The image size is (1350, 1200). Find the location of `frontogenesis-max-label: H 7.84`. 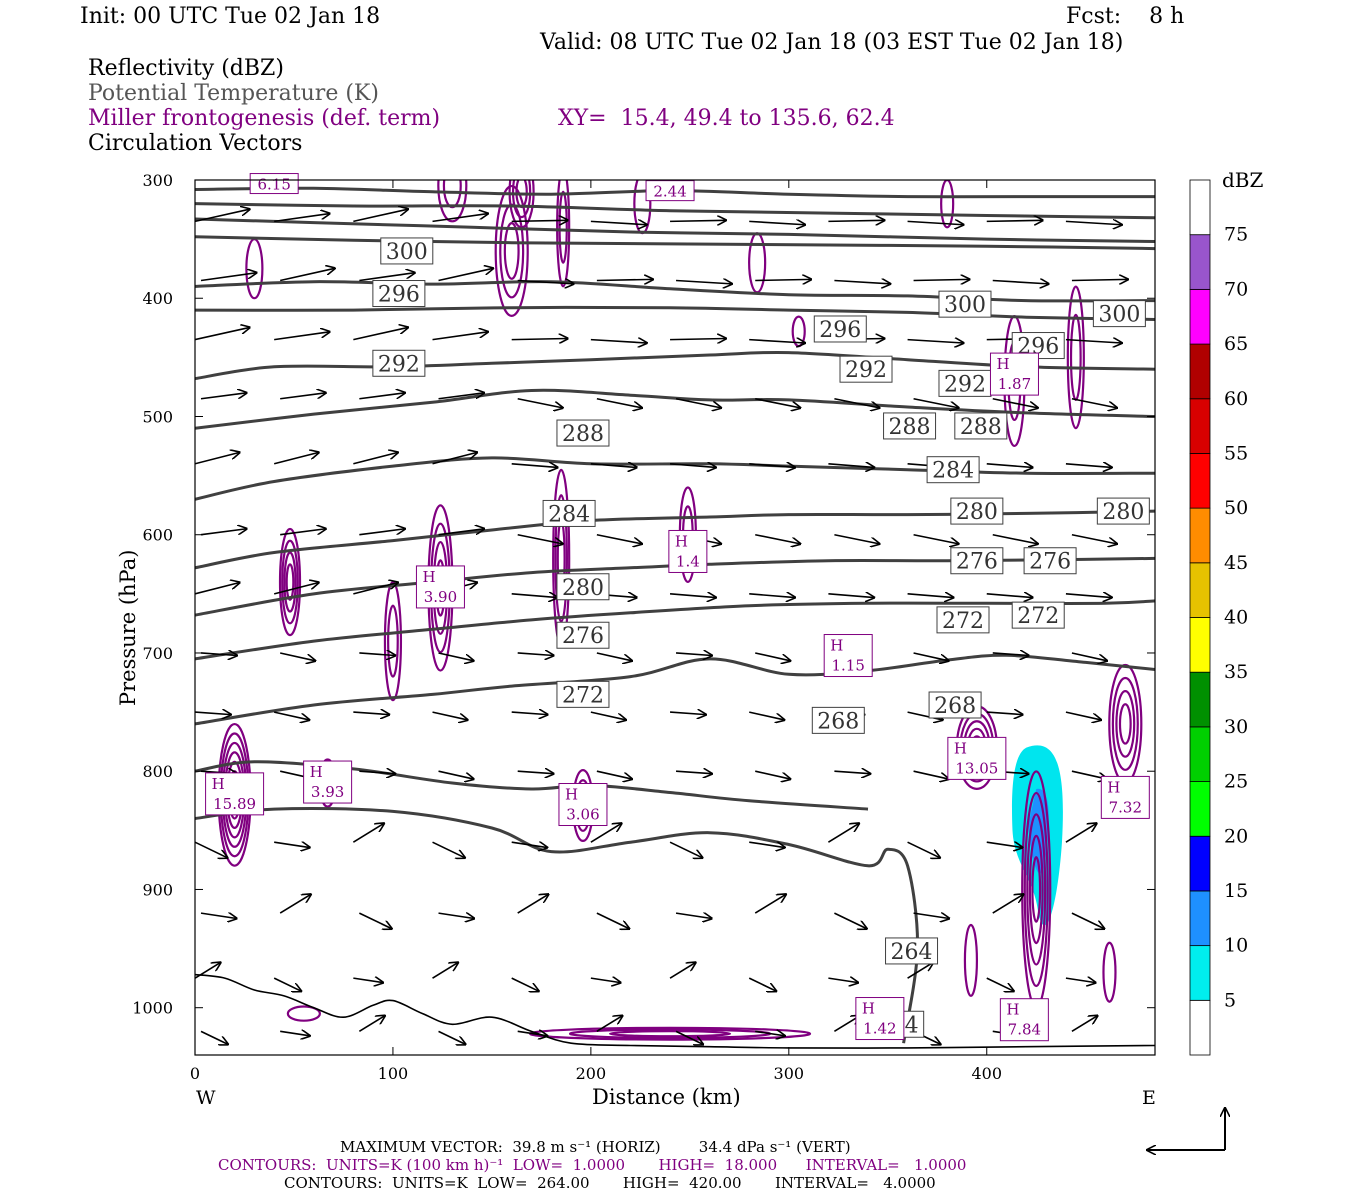

frontogenesis-max-label: H 7.84 is located at coordinates (1024, 1020).